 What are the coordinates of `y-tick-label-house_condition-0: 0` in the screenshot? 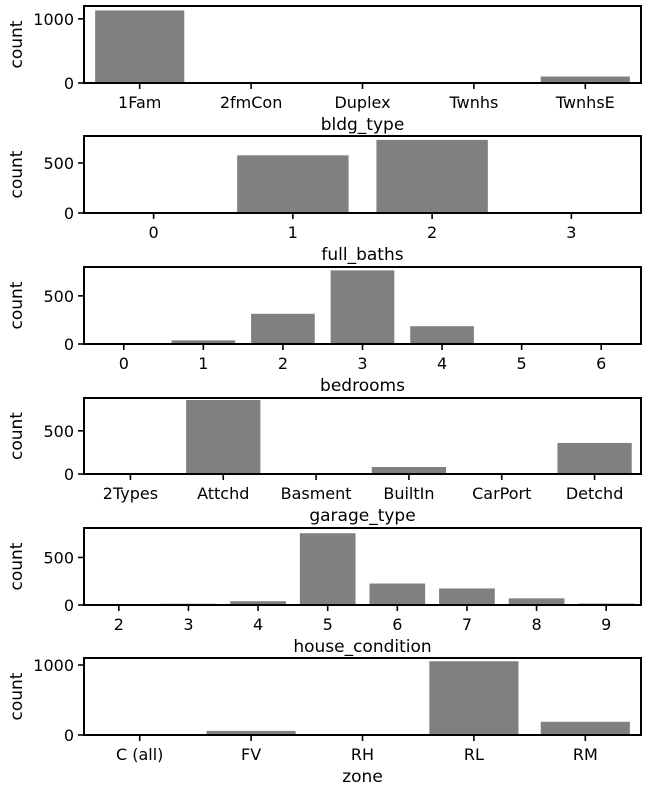 It's located at (69, 605).